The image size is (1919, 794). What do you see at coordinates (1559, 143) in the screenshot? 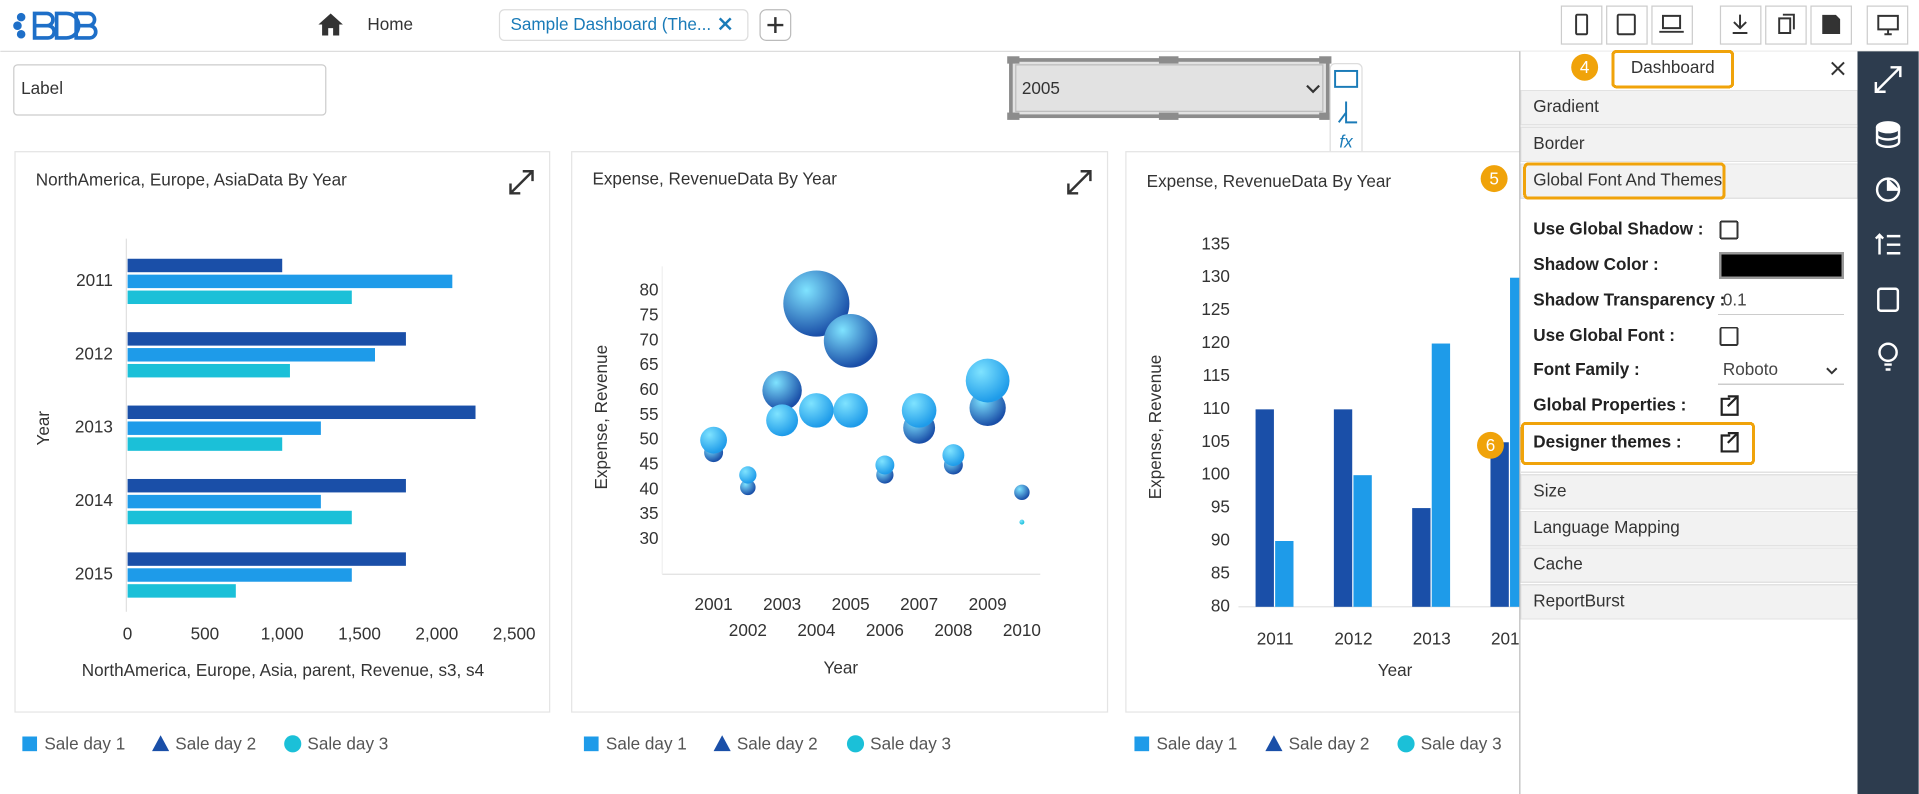
I see `section-title: Border` at bounding box center [1559, 143].